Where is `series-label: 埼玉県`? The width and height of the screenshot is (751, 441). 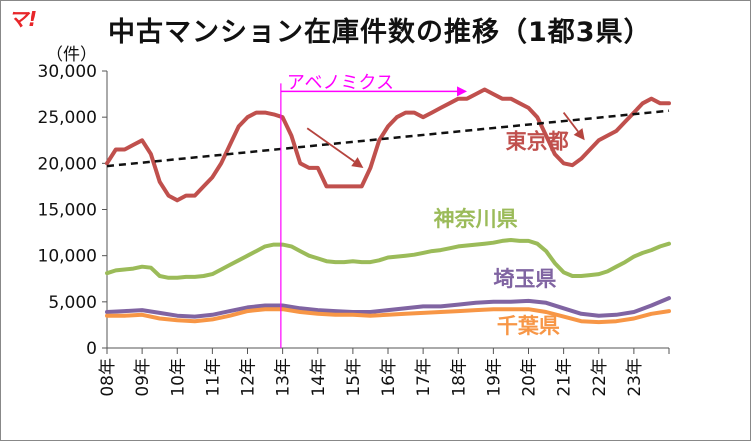
series-label: 埼玉県 is located at coordinates (524, 279).